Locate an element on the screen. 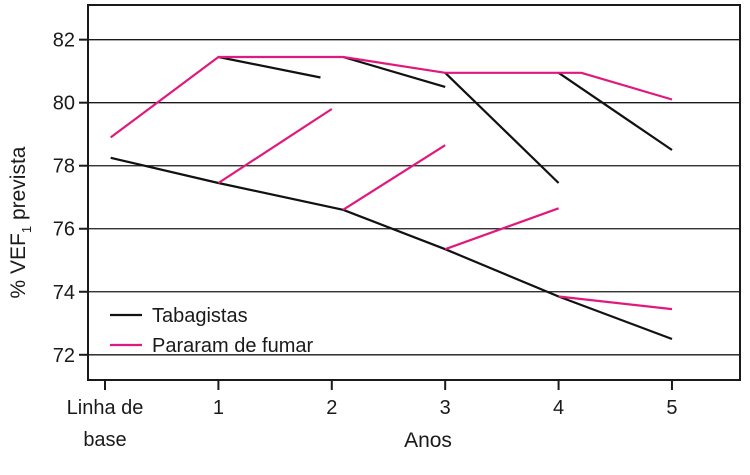  y-tick-label-74: 74 is located at coordinates (64, 293).